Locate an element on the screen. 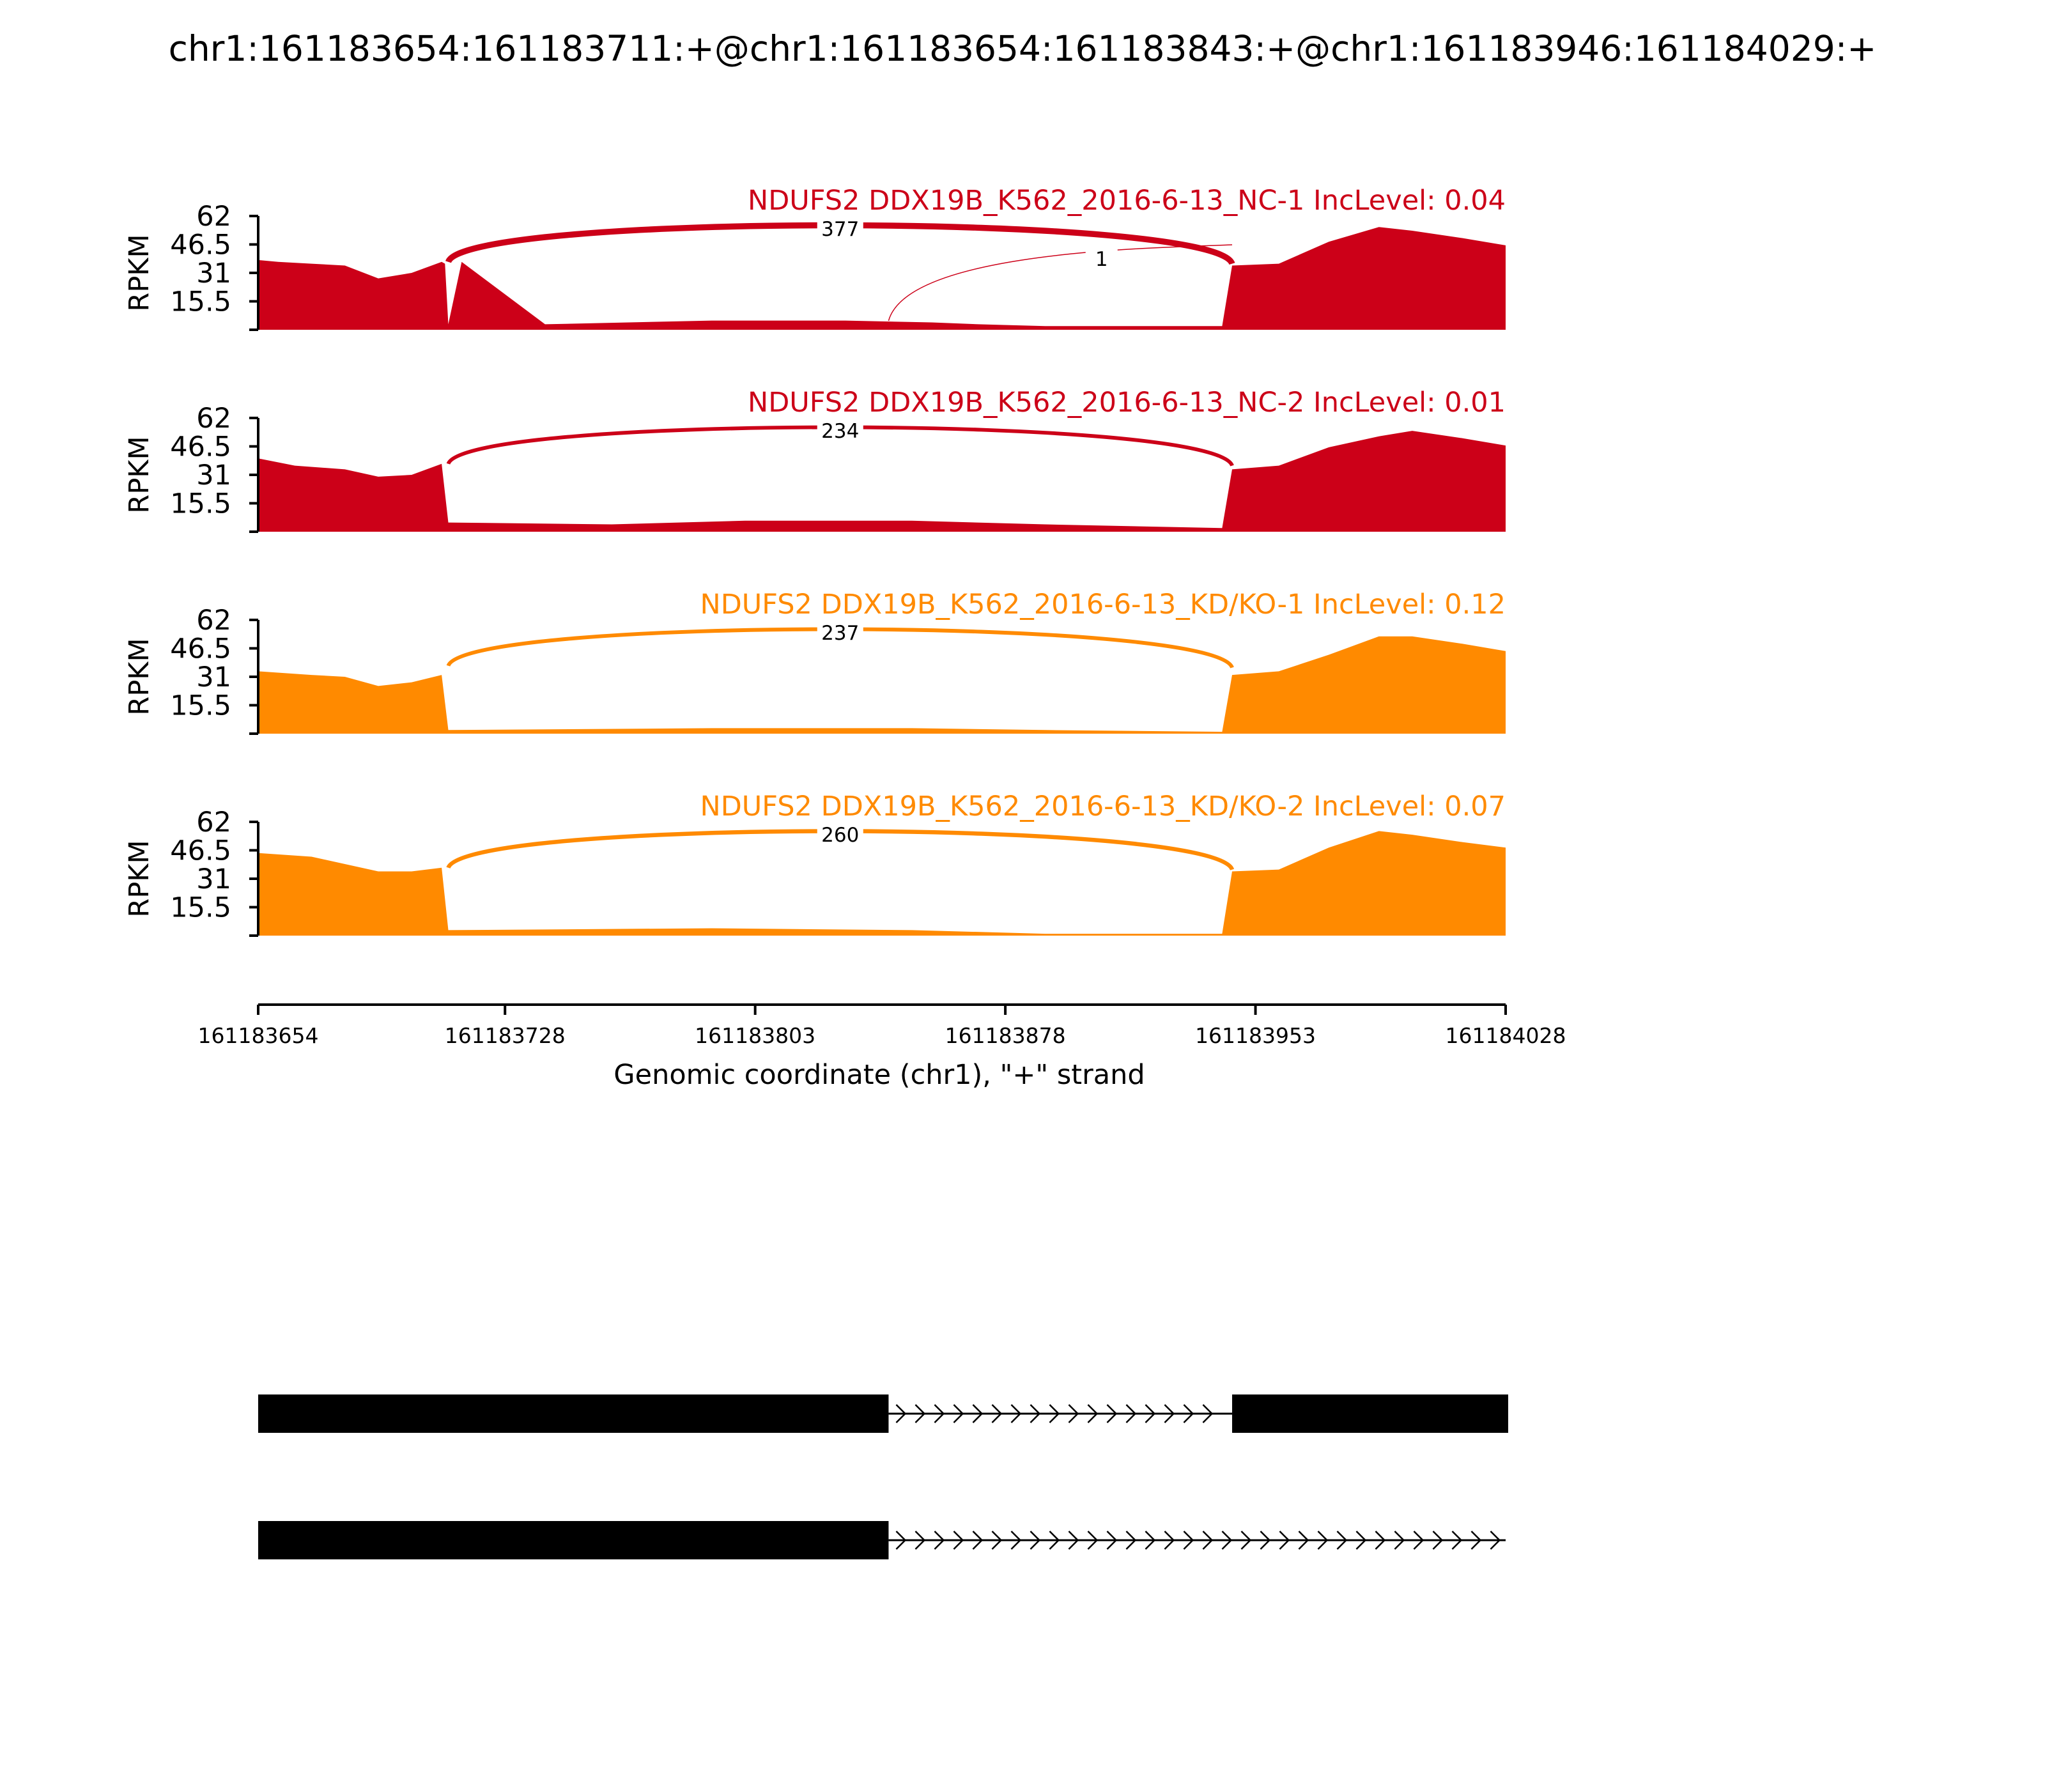 The width and height of the screenshot is (2045, 1792). x-axis-label: Genomic coordinate (chr1), "+" strand is located at coordinates (879, 1075).